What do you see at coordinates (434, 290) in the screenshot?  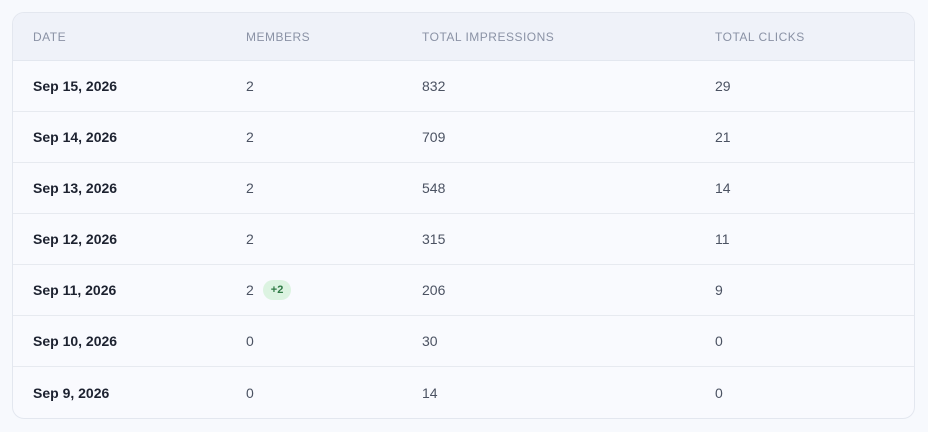 I see `impressions-cell: 206` at bounding box center [434, 290].